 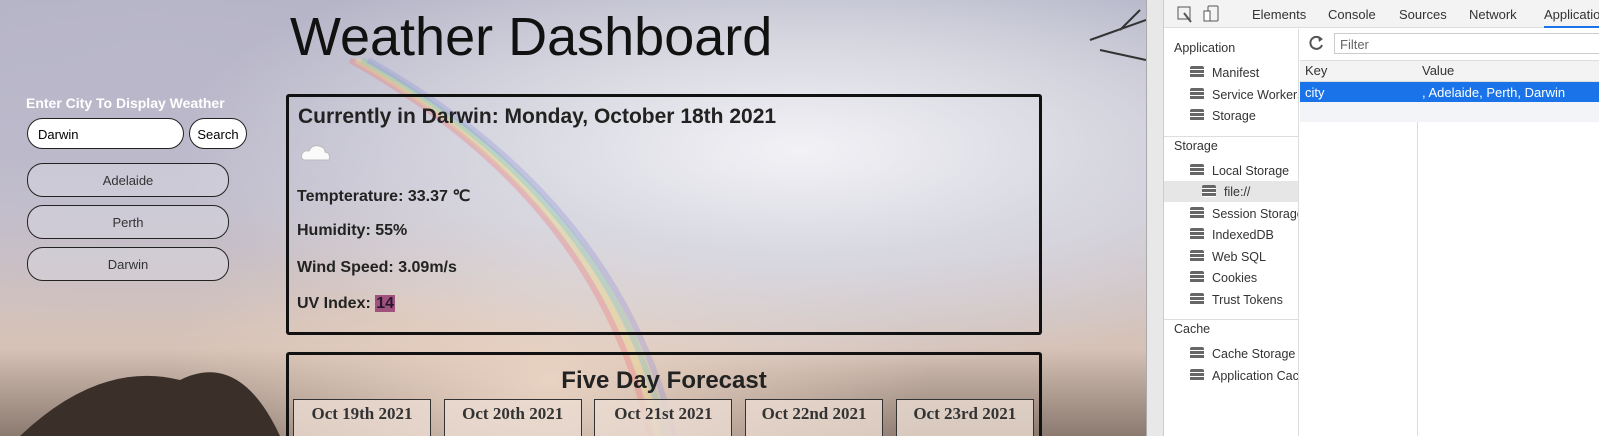 I want to click on forecast-title: Five Day Forecast, so click(x=664, y=380).